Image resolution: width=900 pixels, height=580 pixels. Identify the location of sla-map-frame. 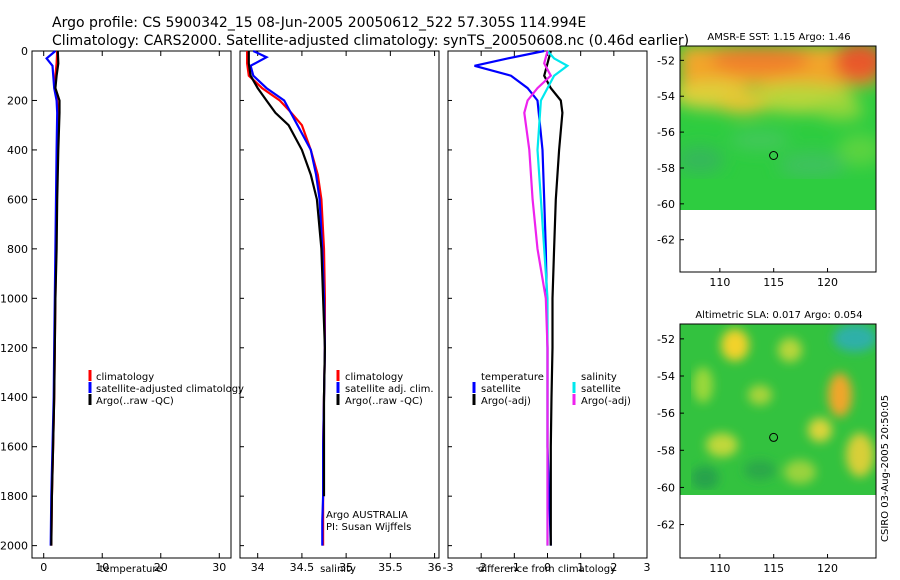
(778, 441).